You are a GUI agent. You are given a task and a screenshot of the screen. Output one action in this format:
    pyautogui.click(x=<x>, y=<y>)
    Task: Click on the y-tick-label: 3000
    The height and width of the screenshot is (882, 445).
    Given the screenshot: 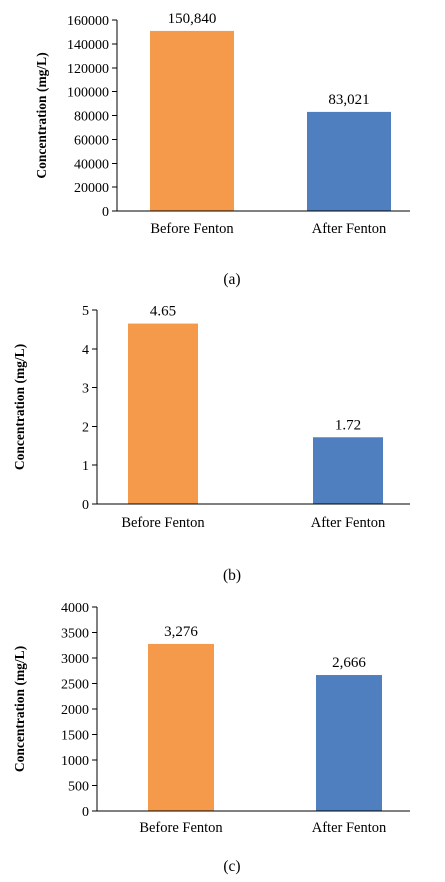 What is the action you would take?
    pyautogui.click(x=75, y=659)
    